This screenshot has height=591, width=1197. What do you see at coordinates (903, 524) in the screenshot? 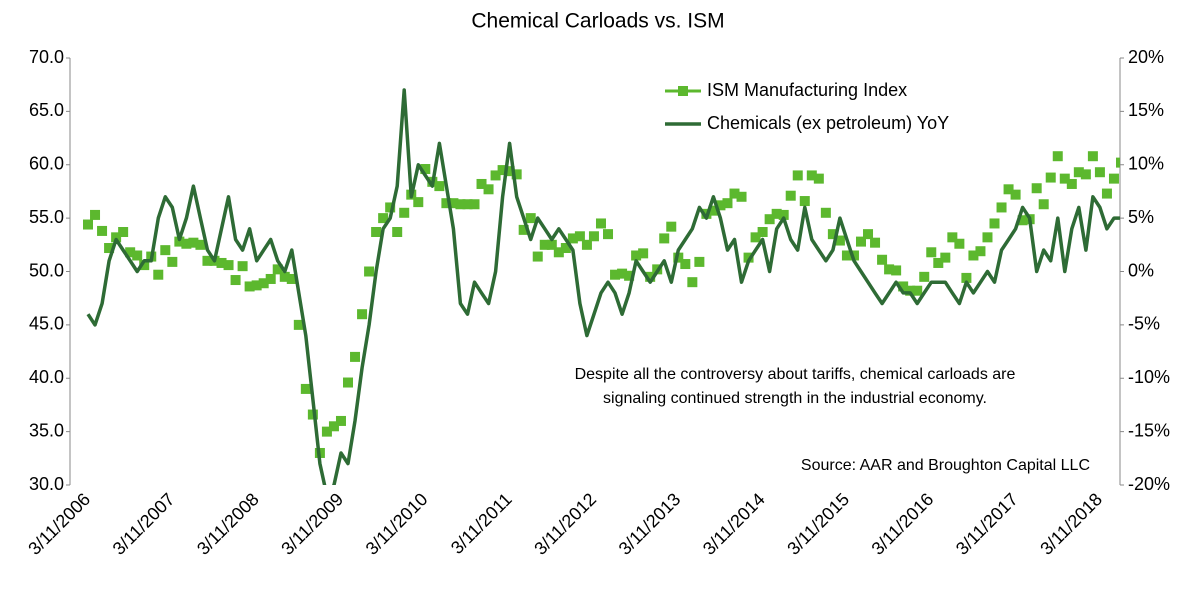
I see `x-tick-label: 3/11/2016` at bounding box center [903, 524].